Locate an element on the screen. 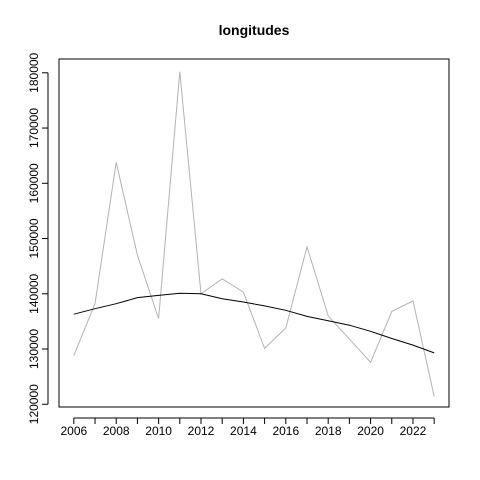  x-tick-label: 2008 is located at coordinates (116, 431).